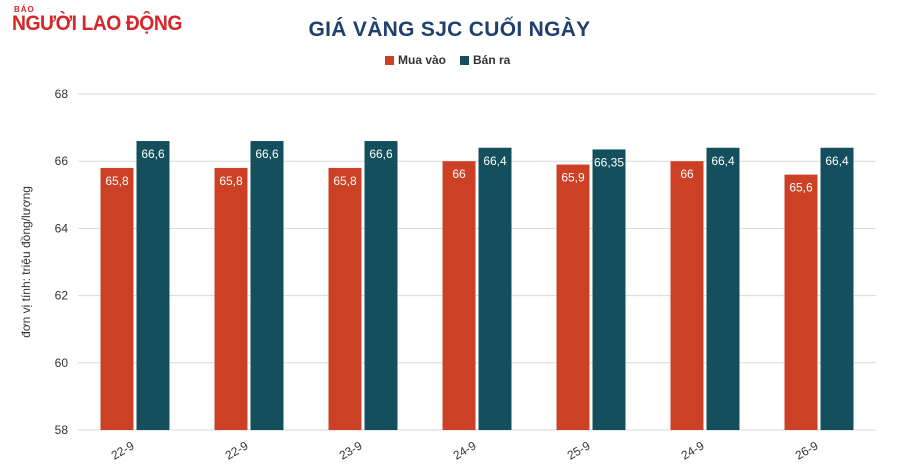  What do you see at coordinates (351, 450) in the screenshot?
I see `x-tick-label: 23-9` at bounding box center [351, 450].